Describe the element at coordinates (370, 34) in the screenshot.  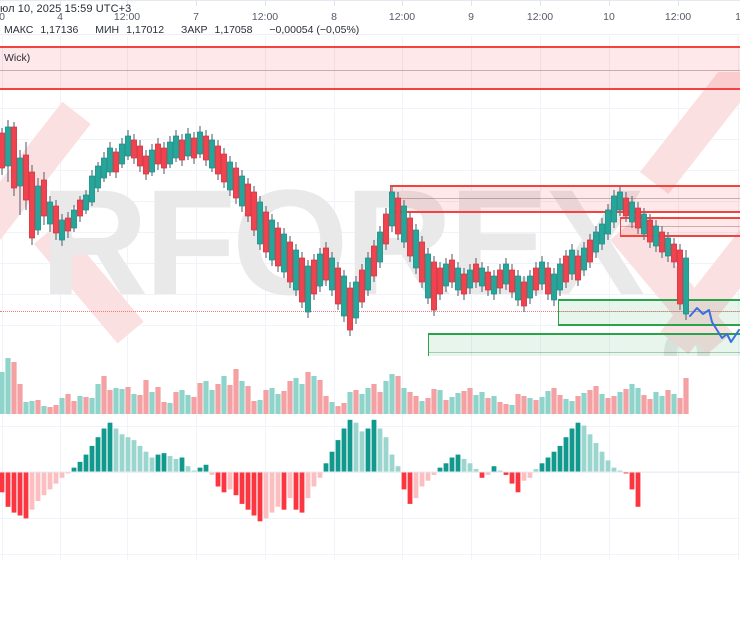
I see `axis-bottom-border` at that location.